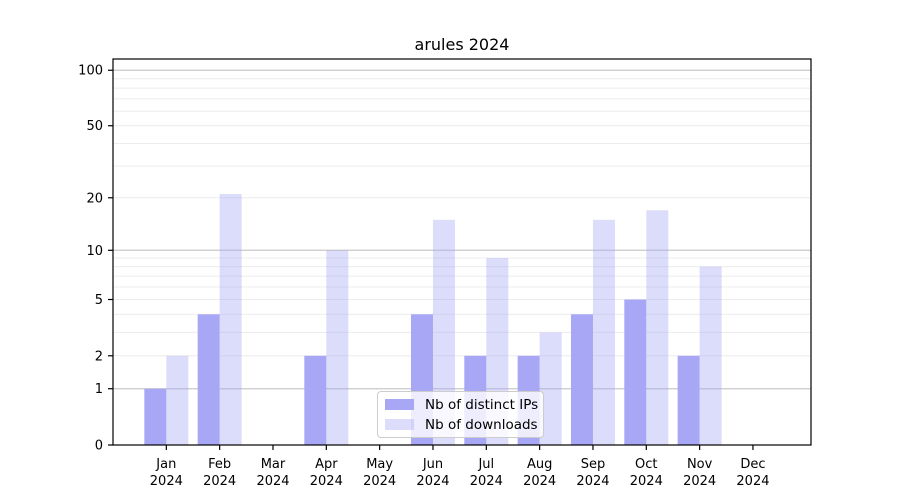 This screenshot has width=900, height=500. What do you see at coordinates (700, 464) in the screenshot?
I see `x-tick-label-month: Nov` at bounding box center [700, 464].